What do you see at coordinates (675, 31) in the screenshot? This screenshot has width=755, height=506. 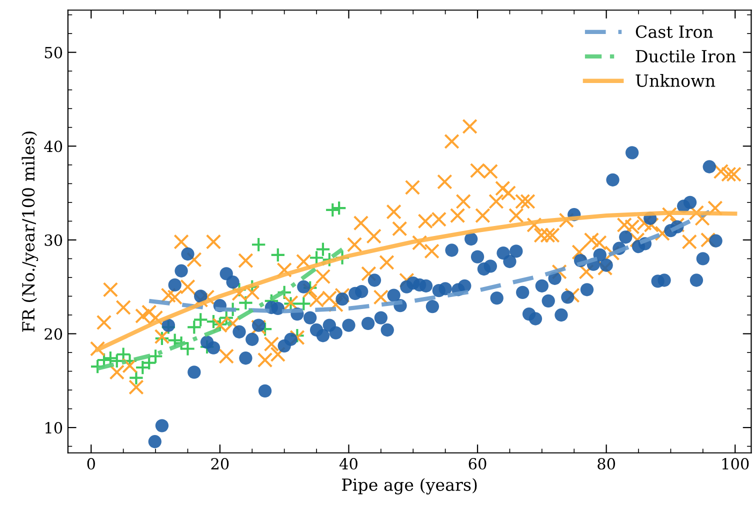 I see `legend-label: Cast Iron` at bounding box center [675, 31].